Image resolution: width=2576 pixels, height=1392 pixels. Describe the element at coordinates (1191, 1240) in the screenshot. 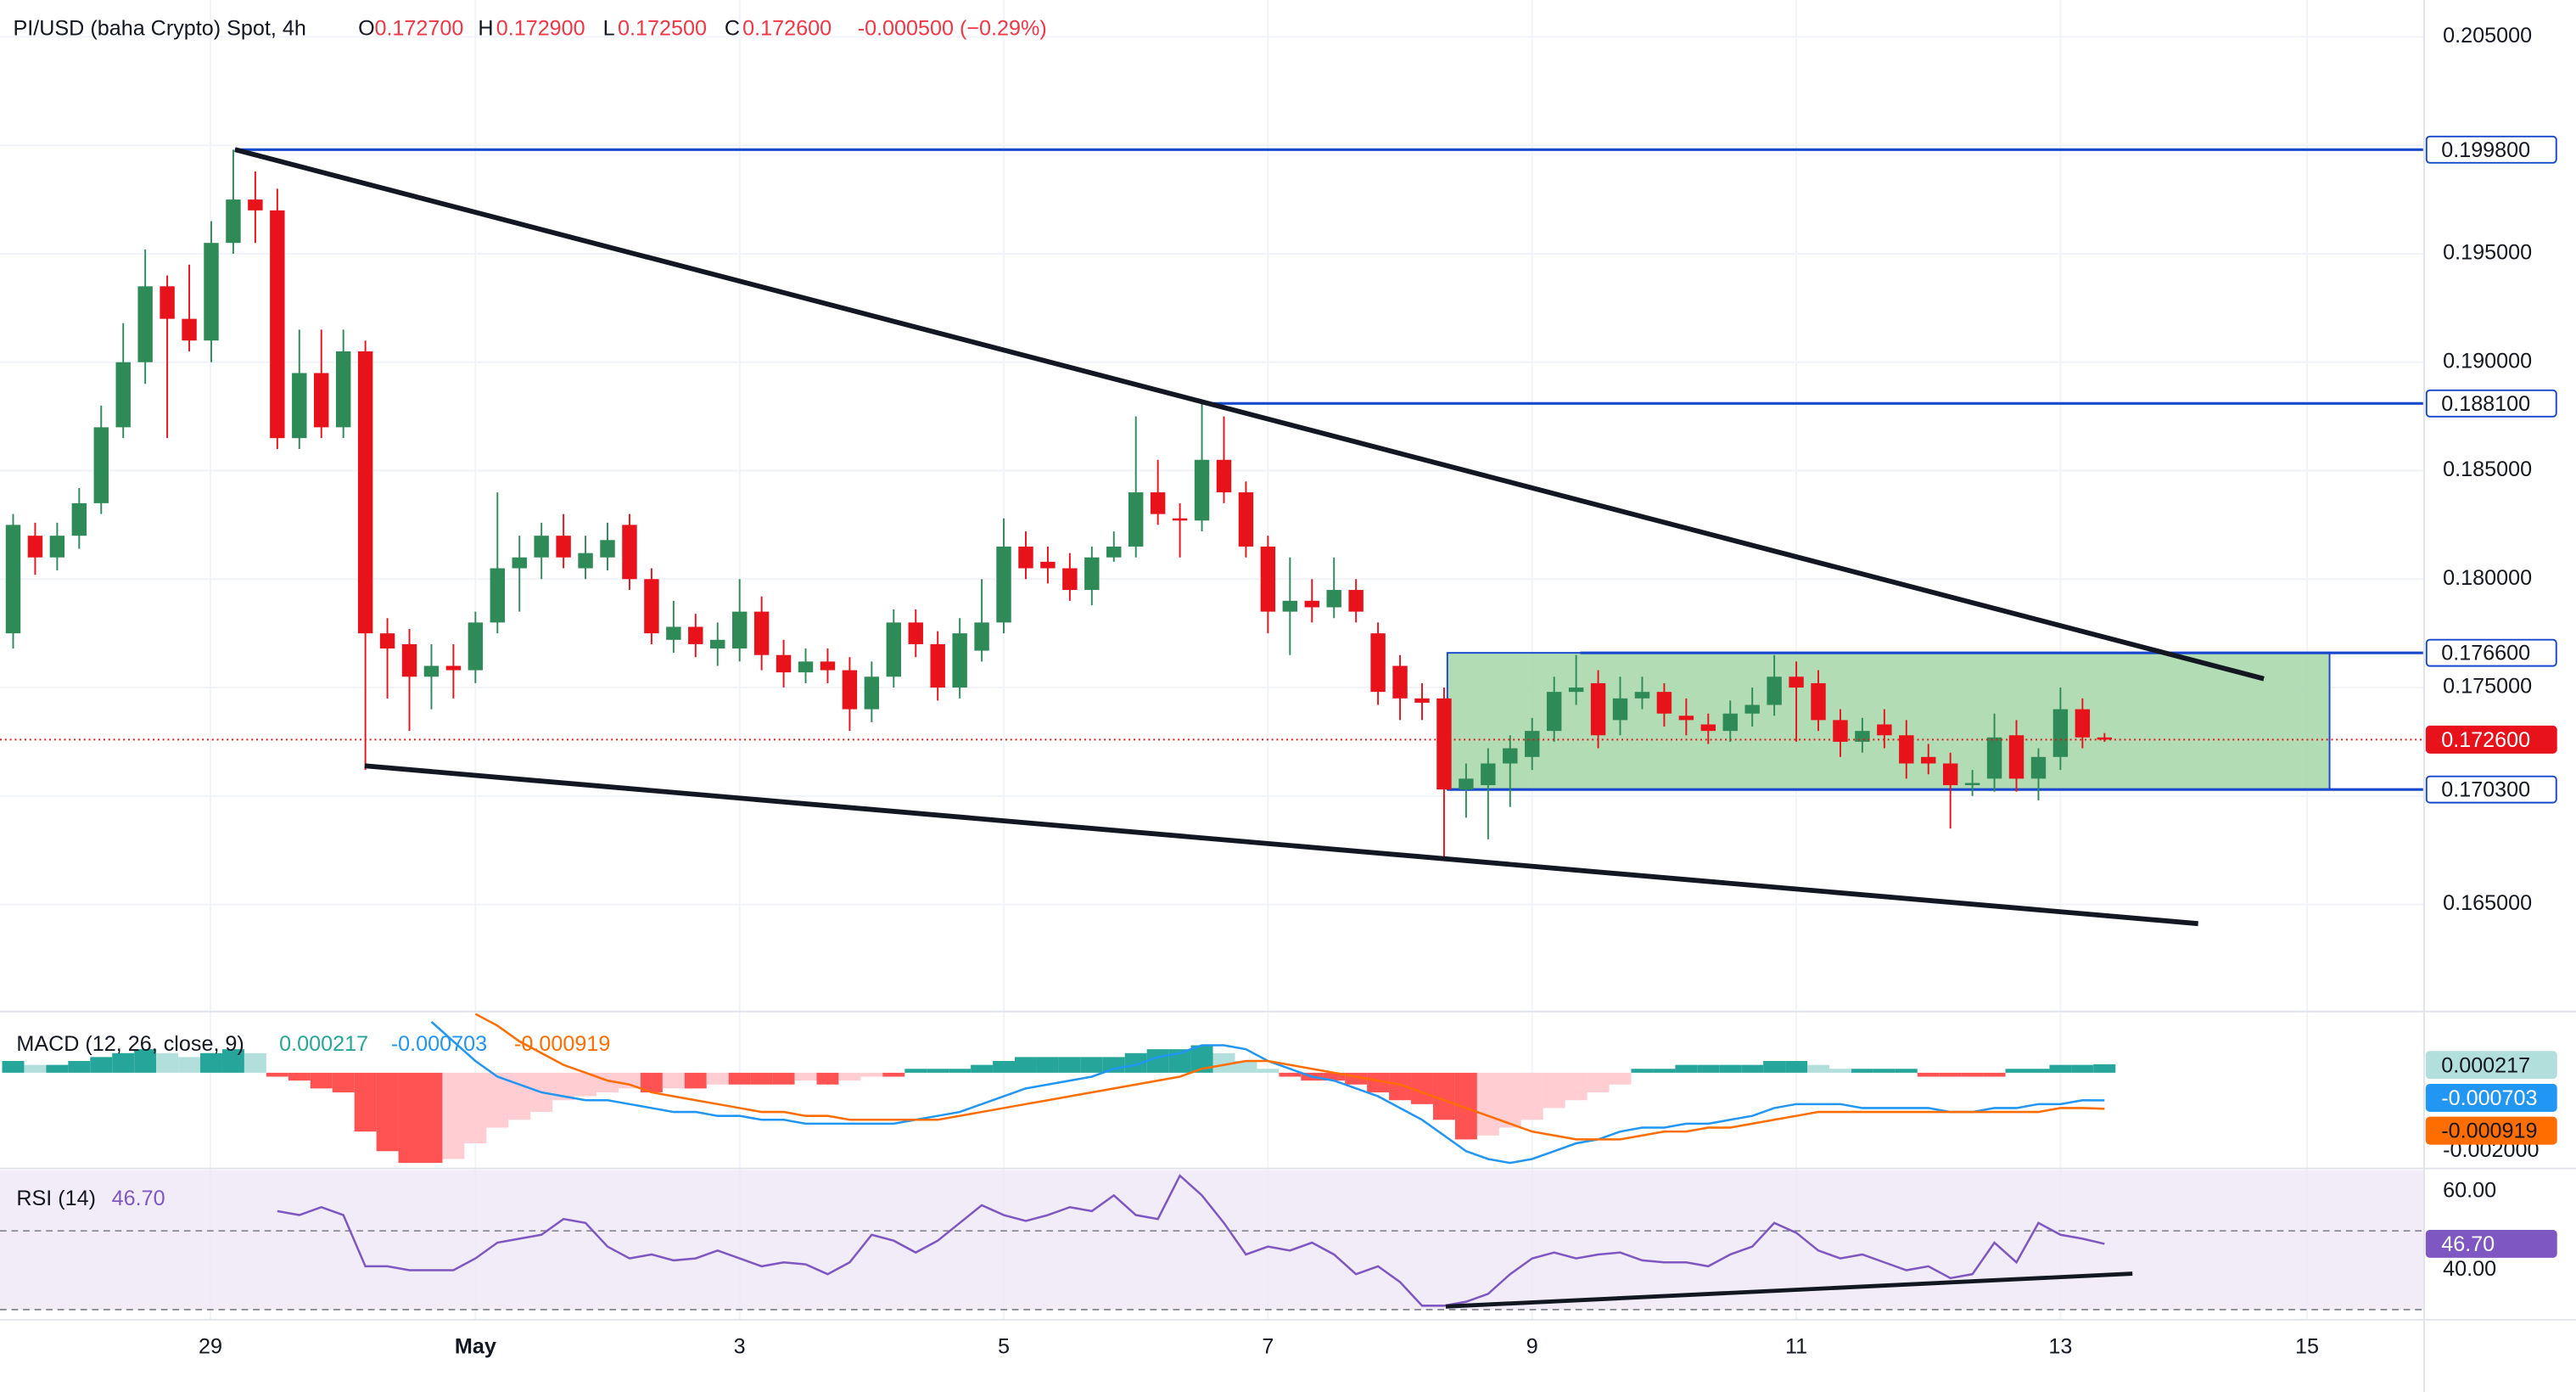

I see `rsi-line` at that location.